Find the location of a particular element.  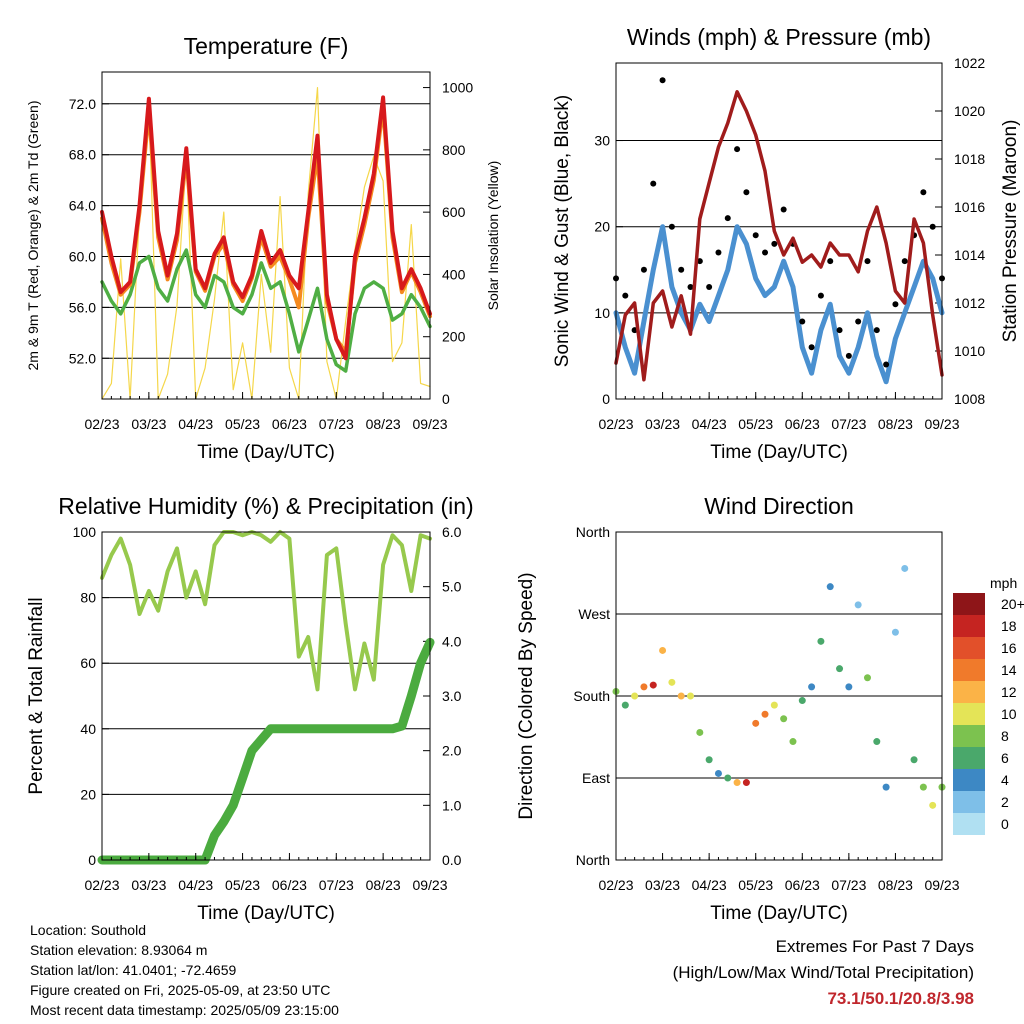

y-tick-label: 60 is located at coordinates (88, 663).